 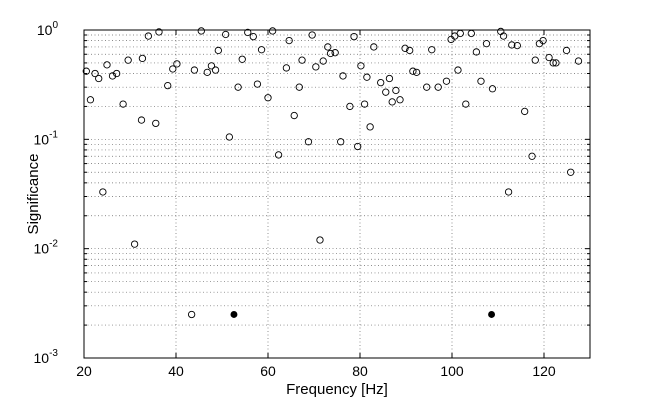 I want to click on y-tick-exponent: -3, so click(x=53, y=353).